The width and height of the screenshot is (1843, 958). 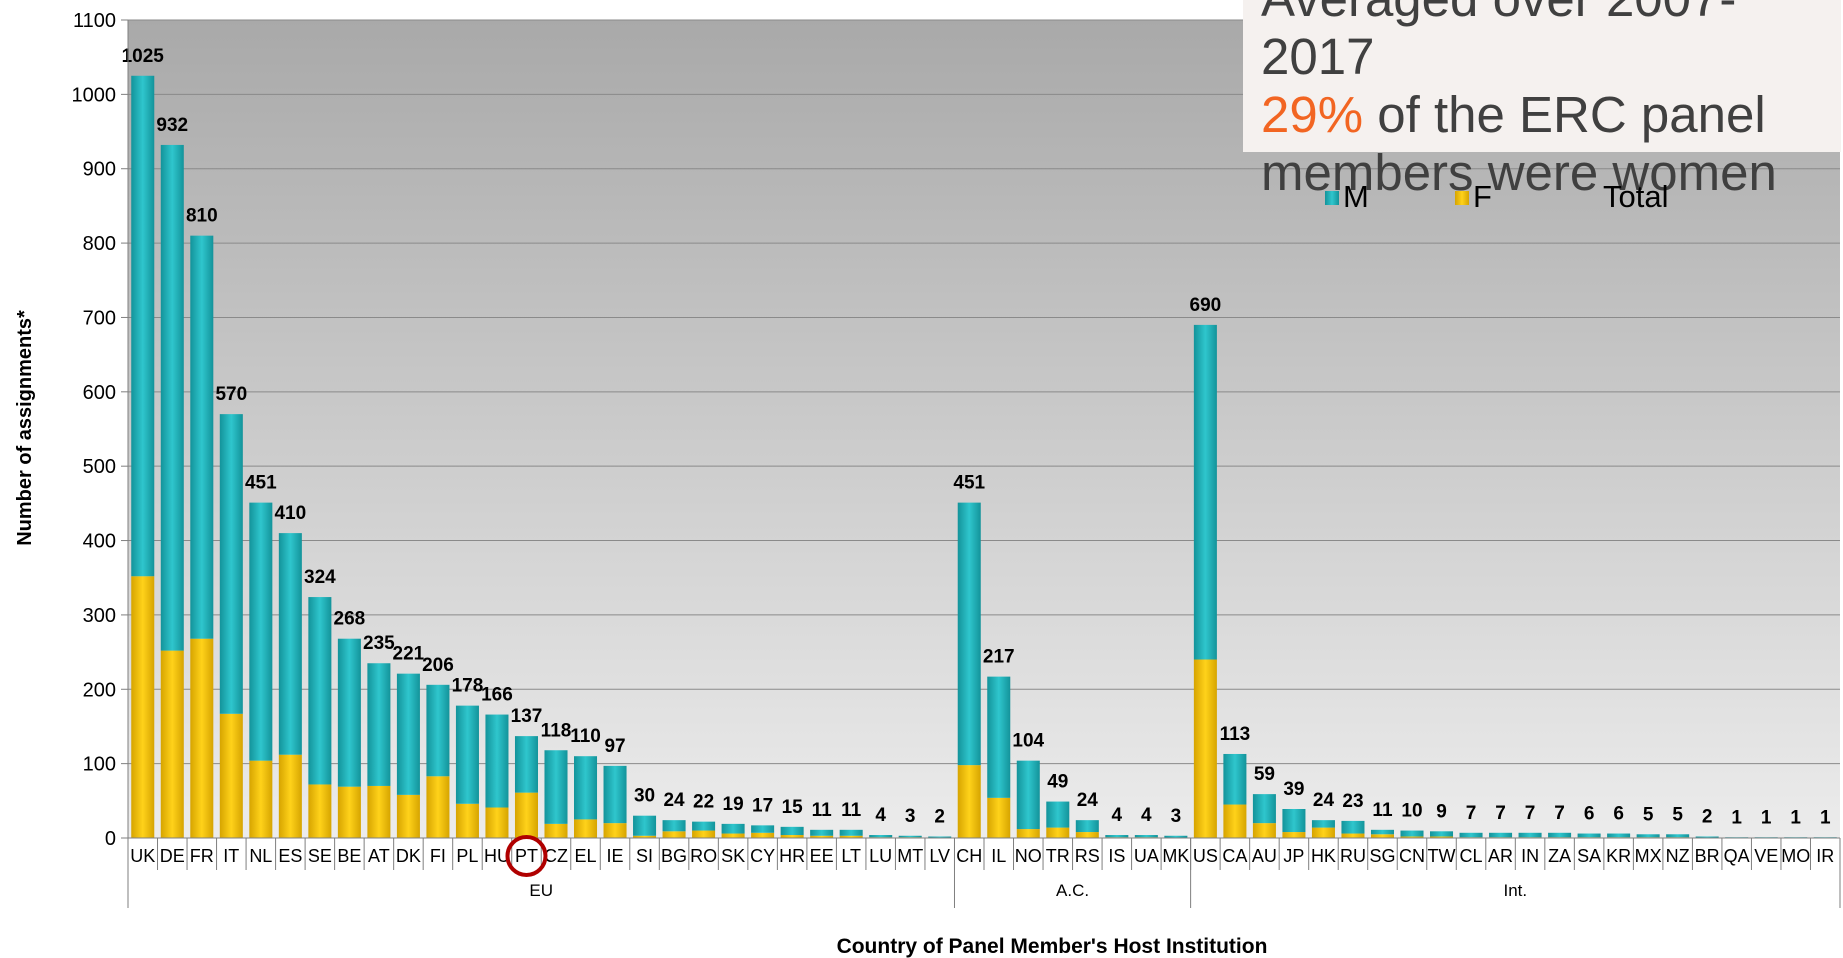 What do you see at coordinates (1176, 816) in the screenshot?
I see `total-label-mk: 3` at bounding box center [1176, 816].